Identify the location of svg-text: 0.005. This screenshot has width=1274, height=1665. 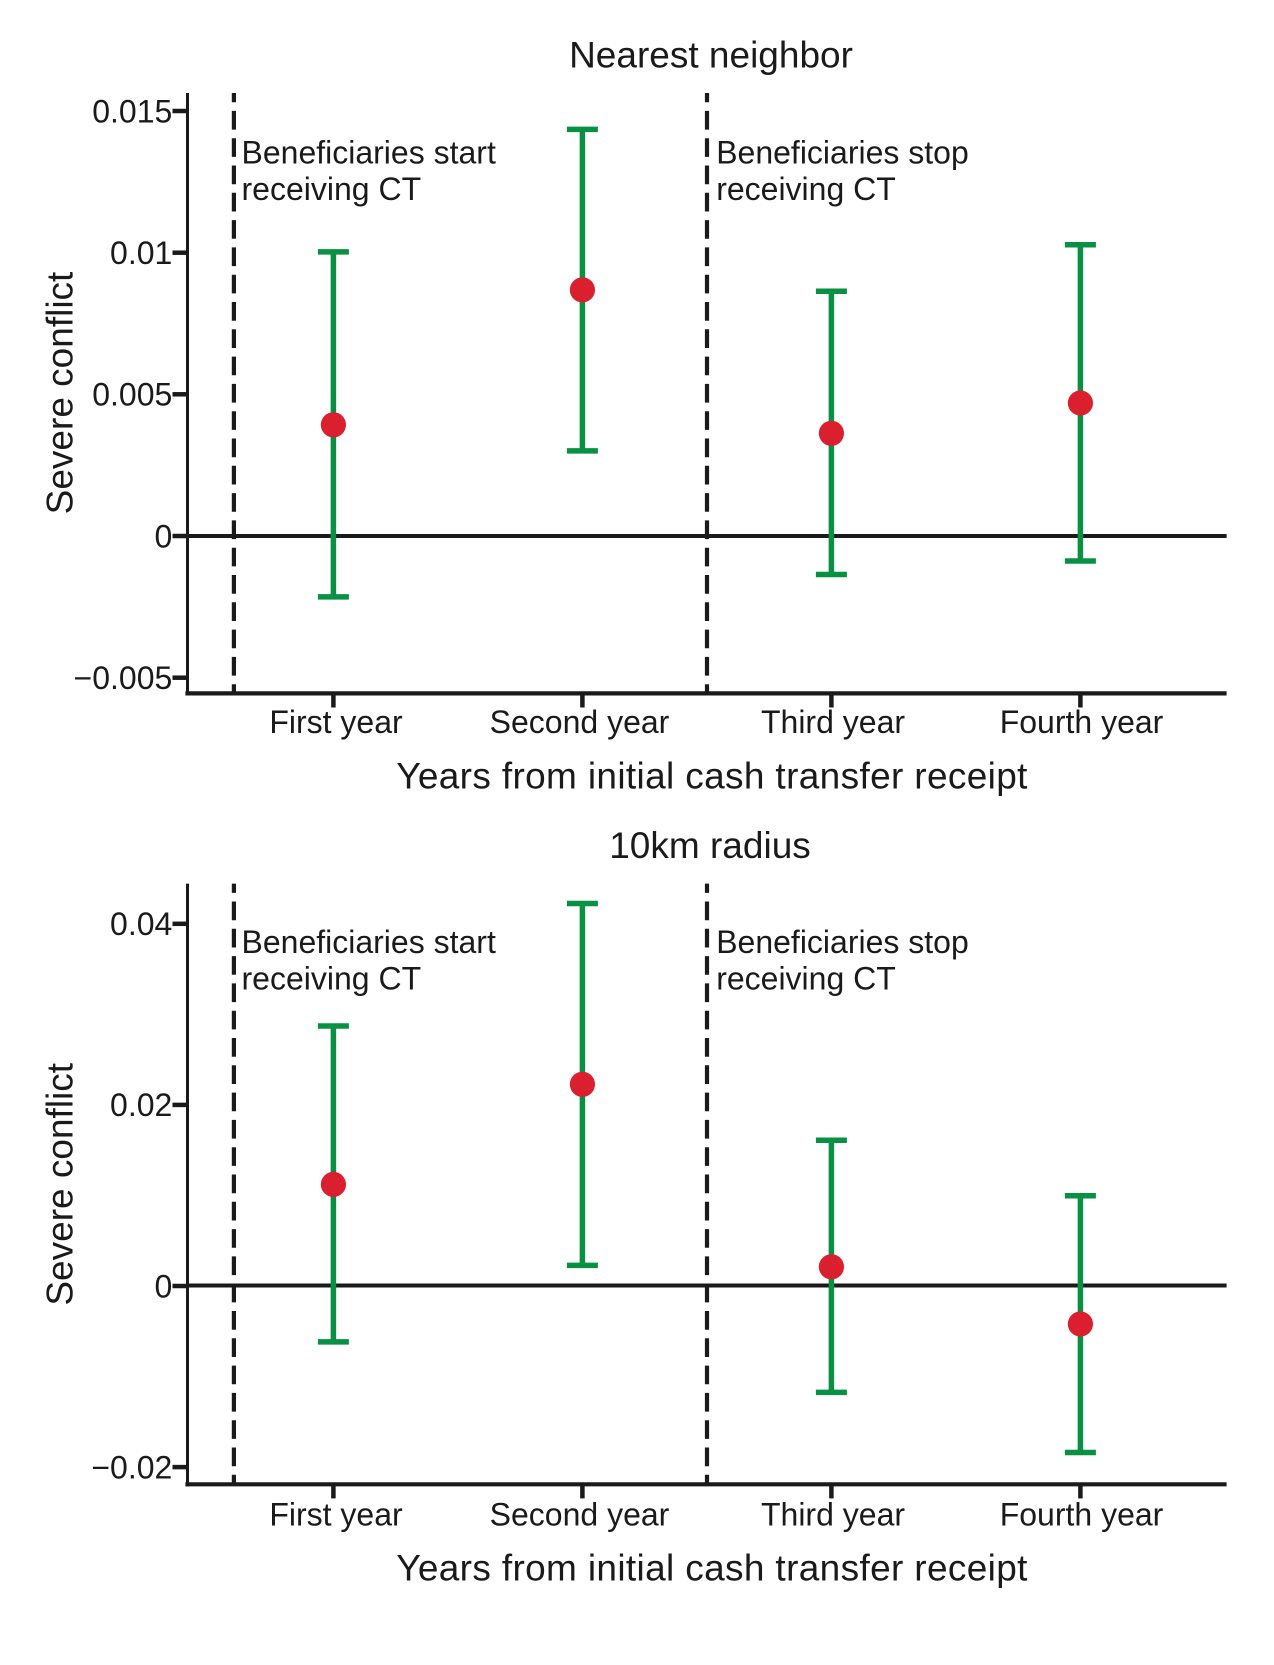
(132, 395).